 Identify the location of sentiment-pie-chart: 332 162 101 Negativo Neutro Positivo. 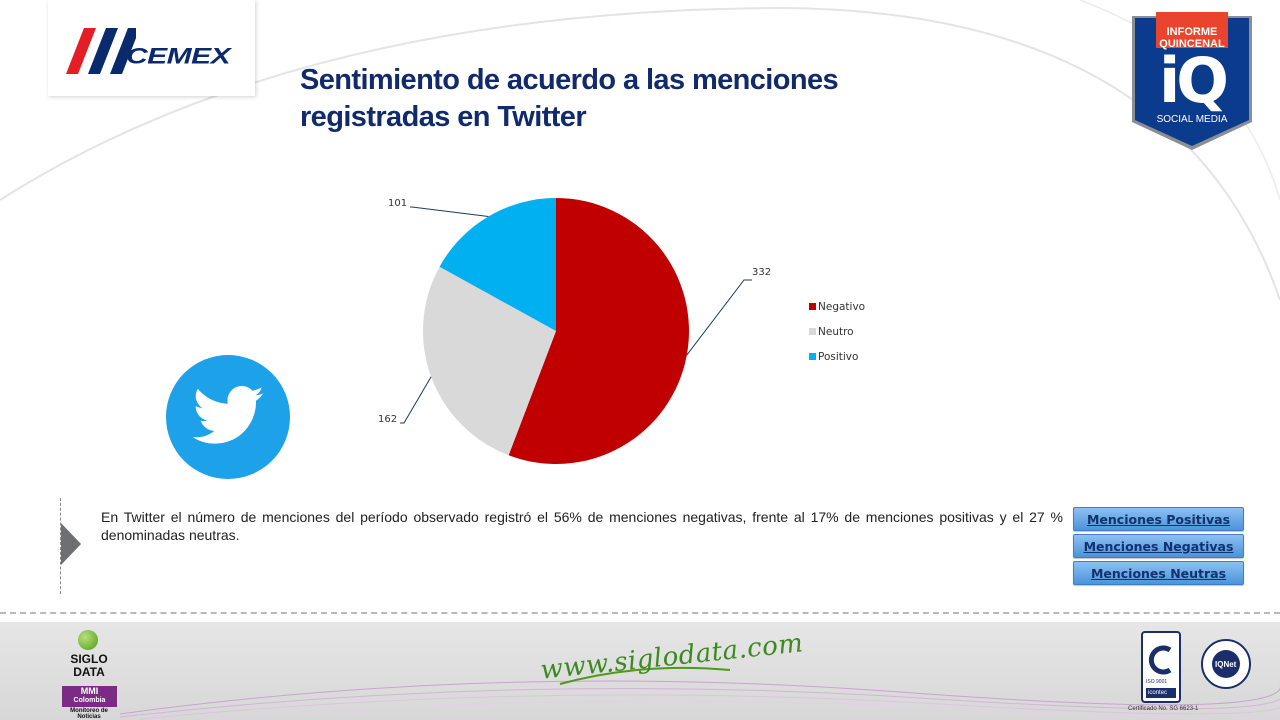
(621, 331).